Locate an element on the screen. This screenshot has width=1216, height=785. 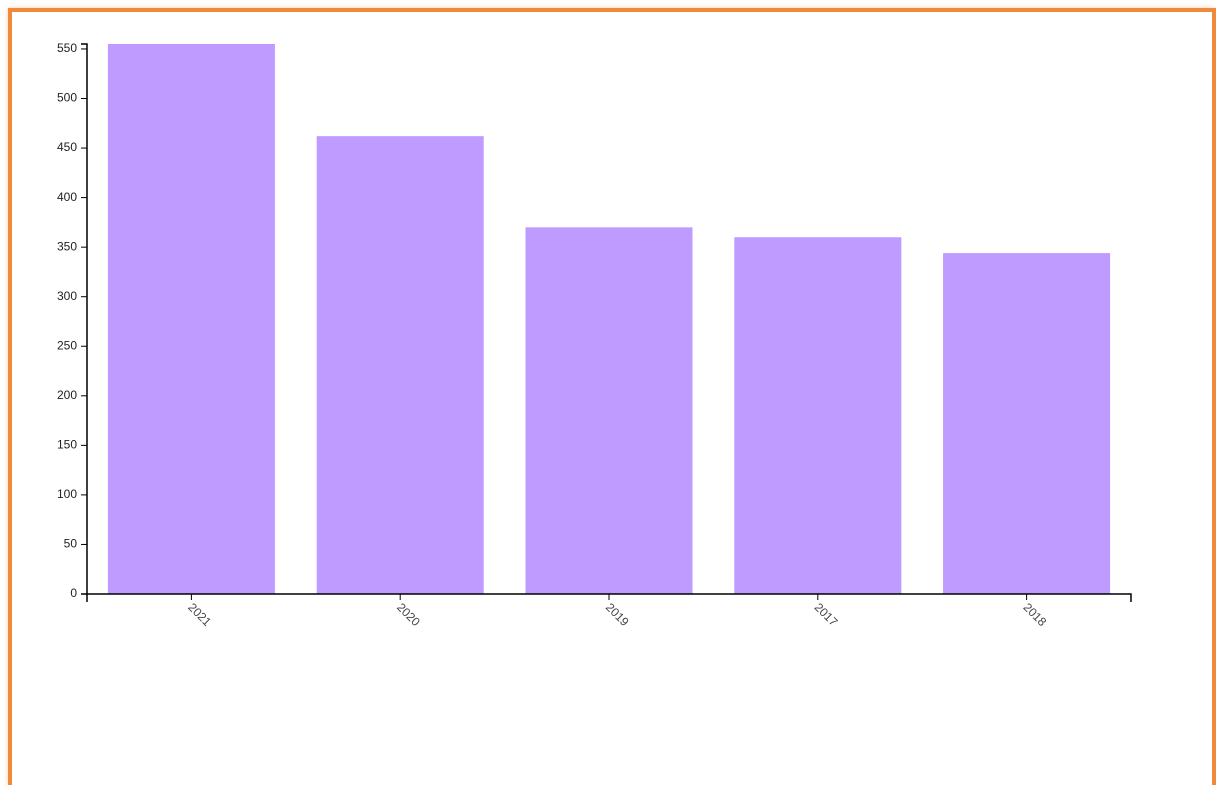
x-tick-label: 2020 is located at coordinates (408, 614).